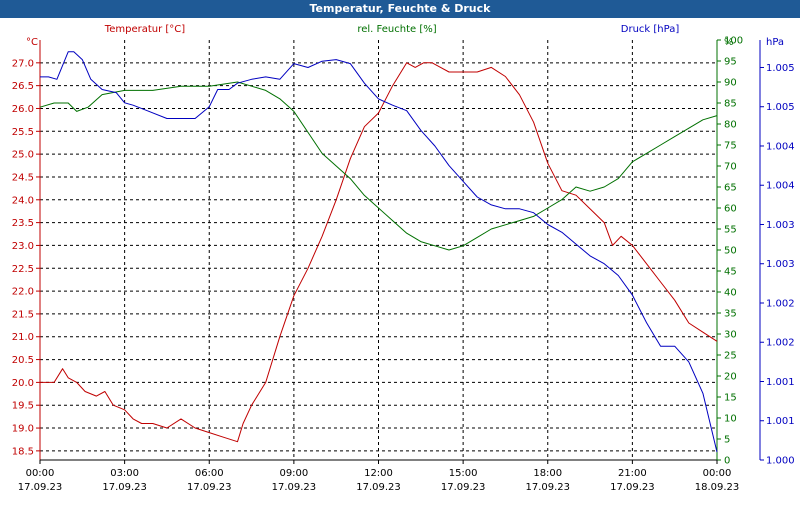  Describe the element at coordinates (727, 440) in the screenshot. I see `tick-label-humidity: 5` at that location.